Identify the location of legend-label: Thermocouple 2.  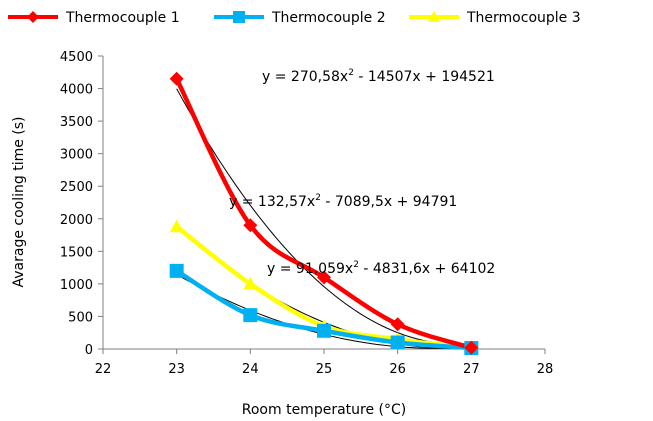
(328, 18).